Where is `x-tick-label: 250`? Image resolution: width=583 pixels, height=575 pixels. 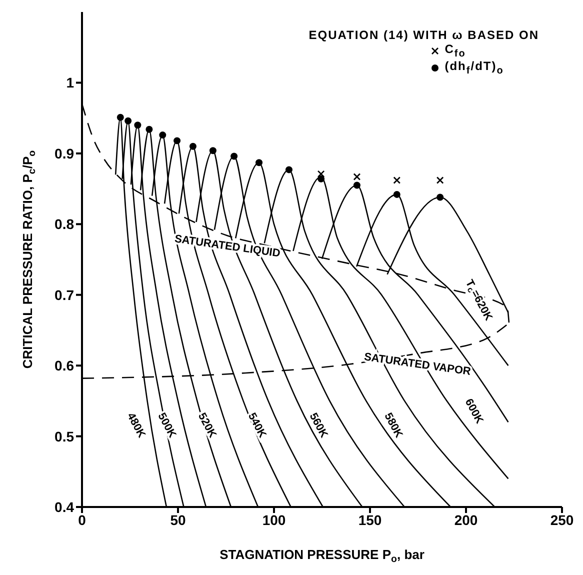 x-tick-label: 250 is located at coordinates (562, 520).